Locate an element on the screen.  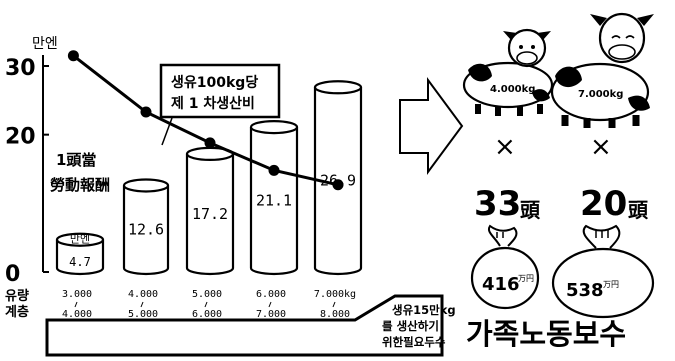
bar-unit-label-0: 만엔 is located at coordinates (80, 239).